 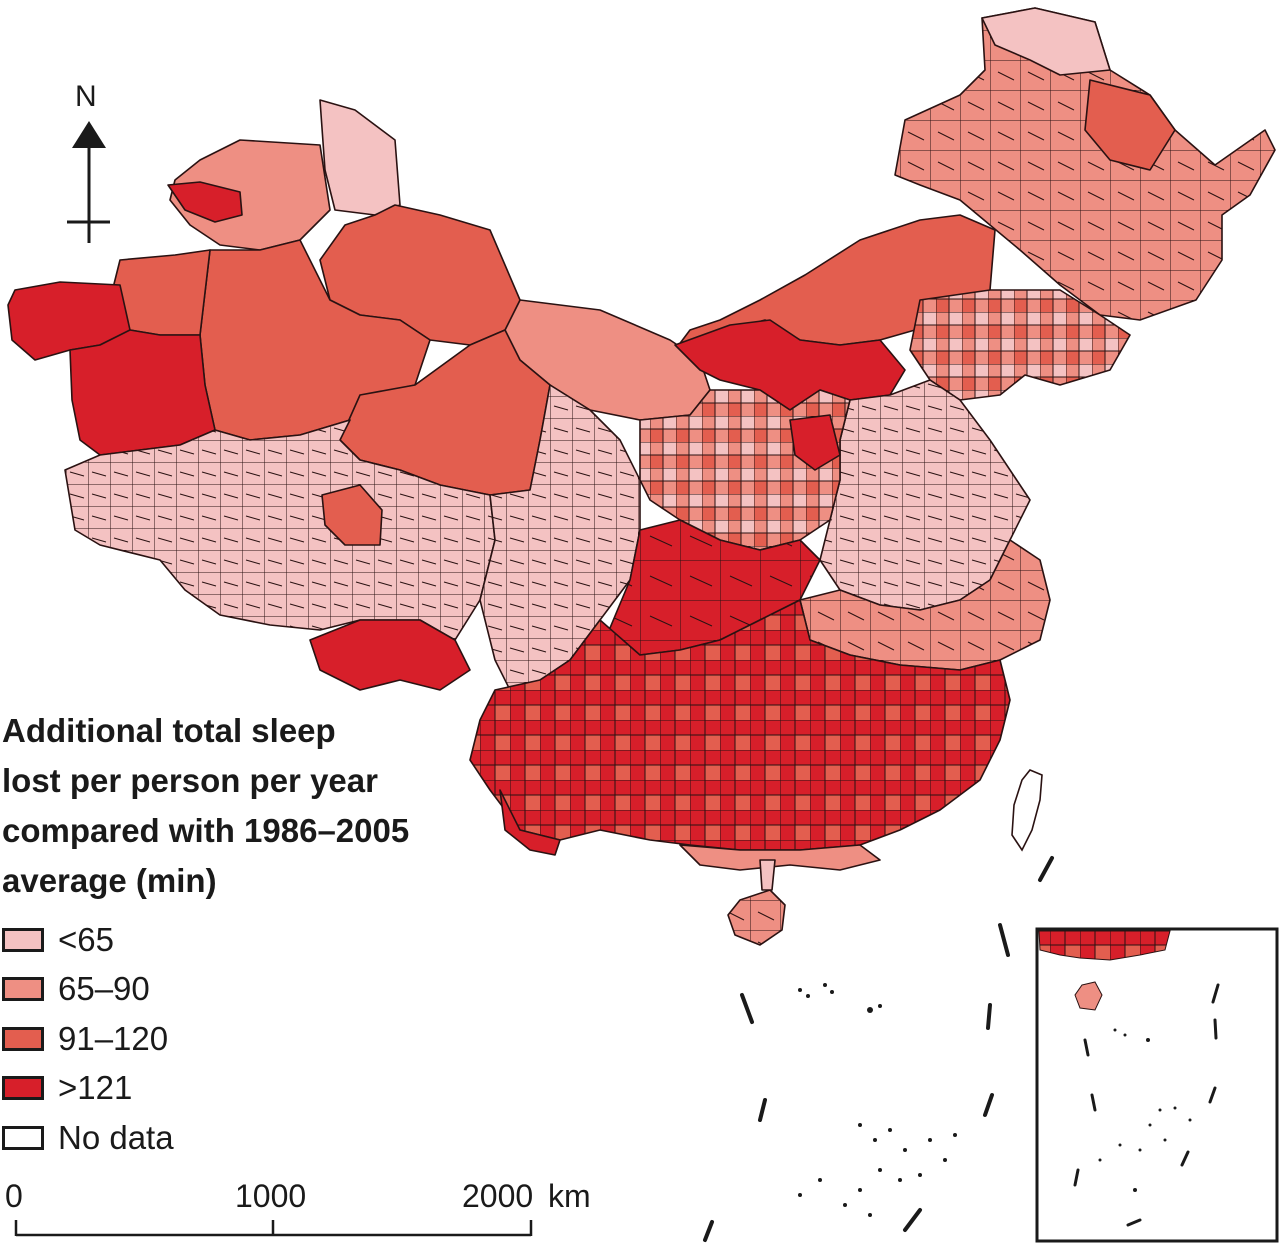 I want to click on legend-label: 65–90, so click(x=104, y=989).